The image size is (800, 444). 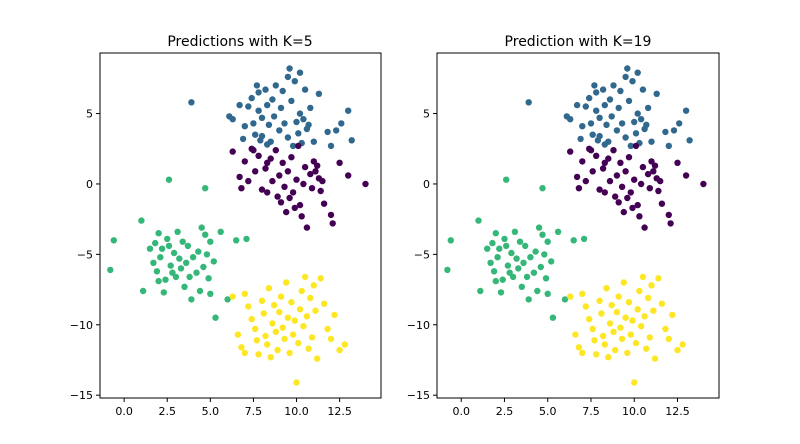 I want to click on x-tick-label: 12.5, so click(x=677, y=411).